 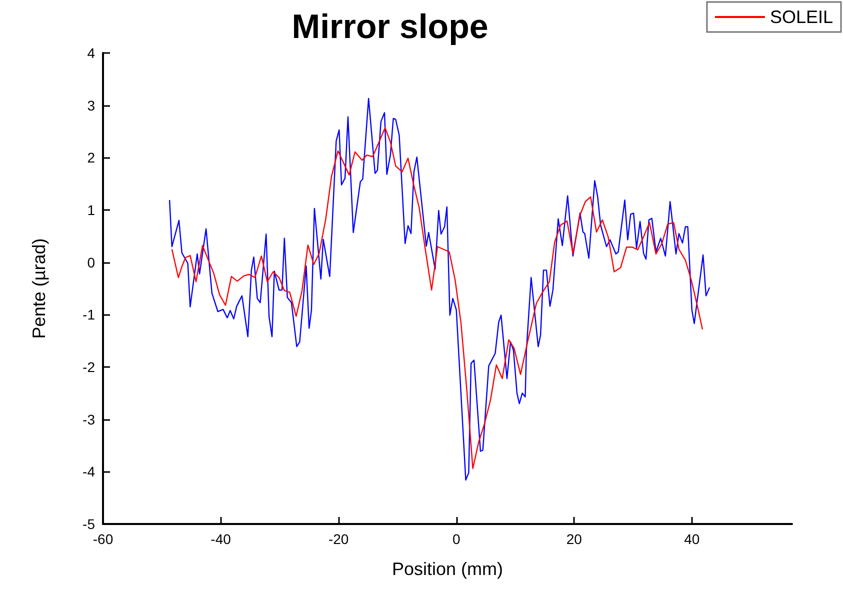 What do you see at coordinates (338, 539) in the screenshot?
I see `x-tick-label: -20` at bounding box center [338, 539].